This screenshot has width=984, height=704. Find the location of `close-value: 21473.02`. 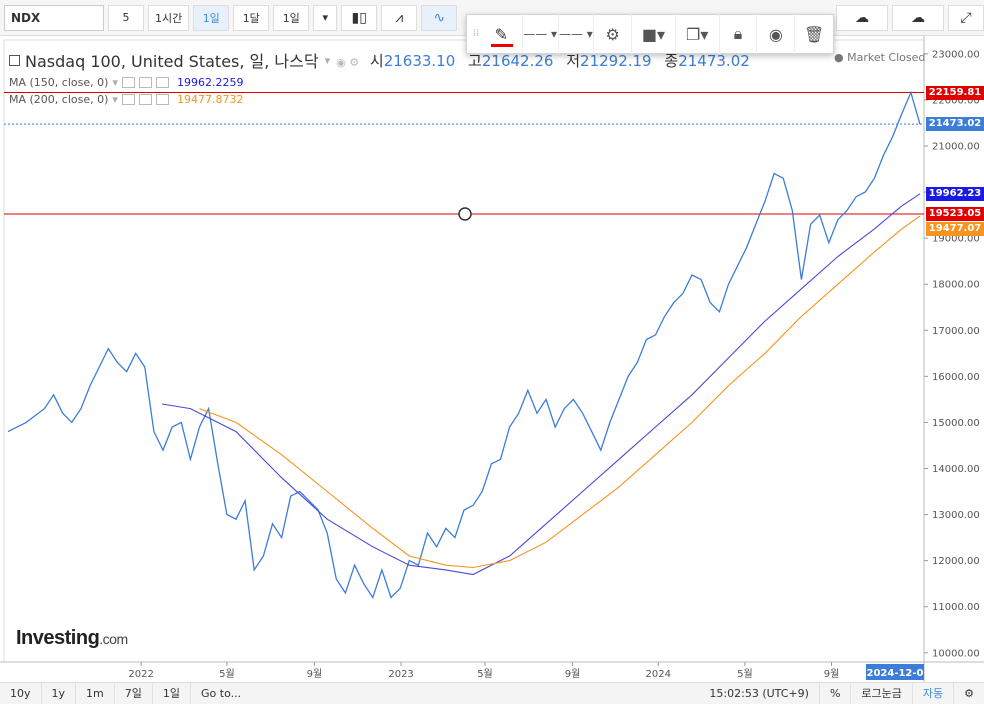

close-value: 21473.02 is located at coordinates (714, 60).